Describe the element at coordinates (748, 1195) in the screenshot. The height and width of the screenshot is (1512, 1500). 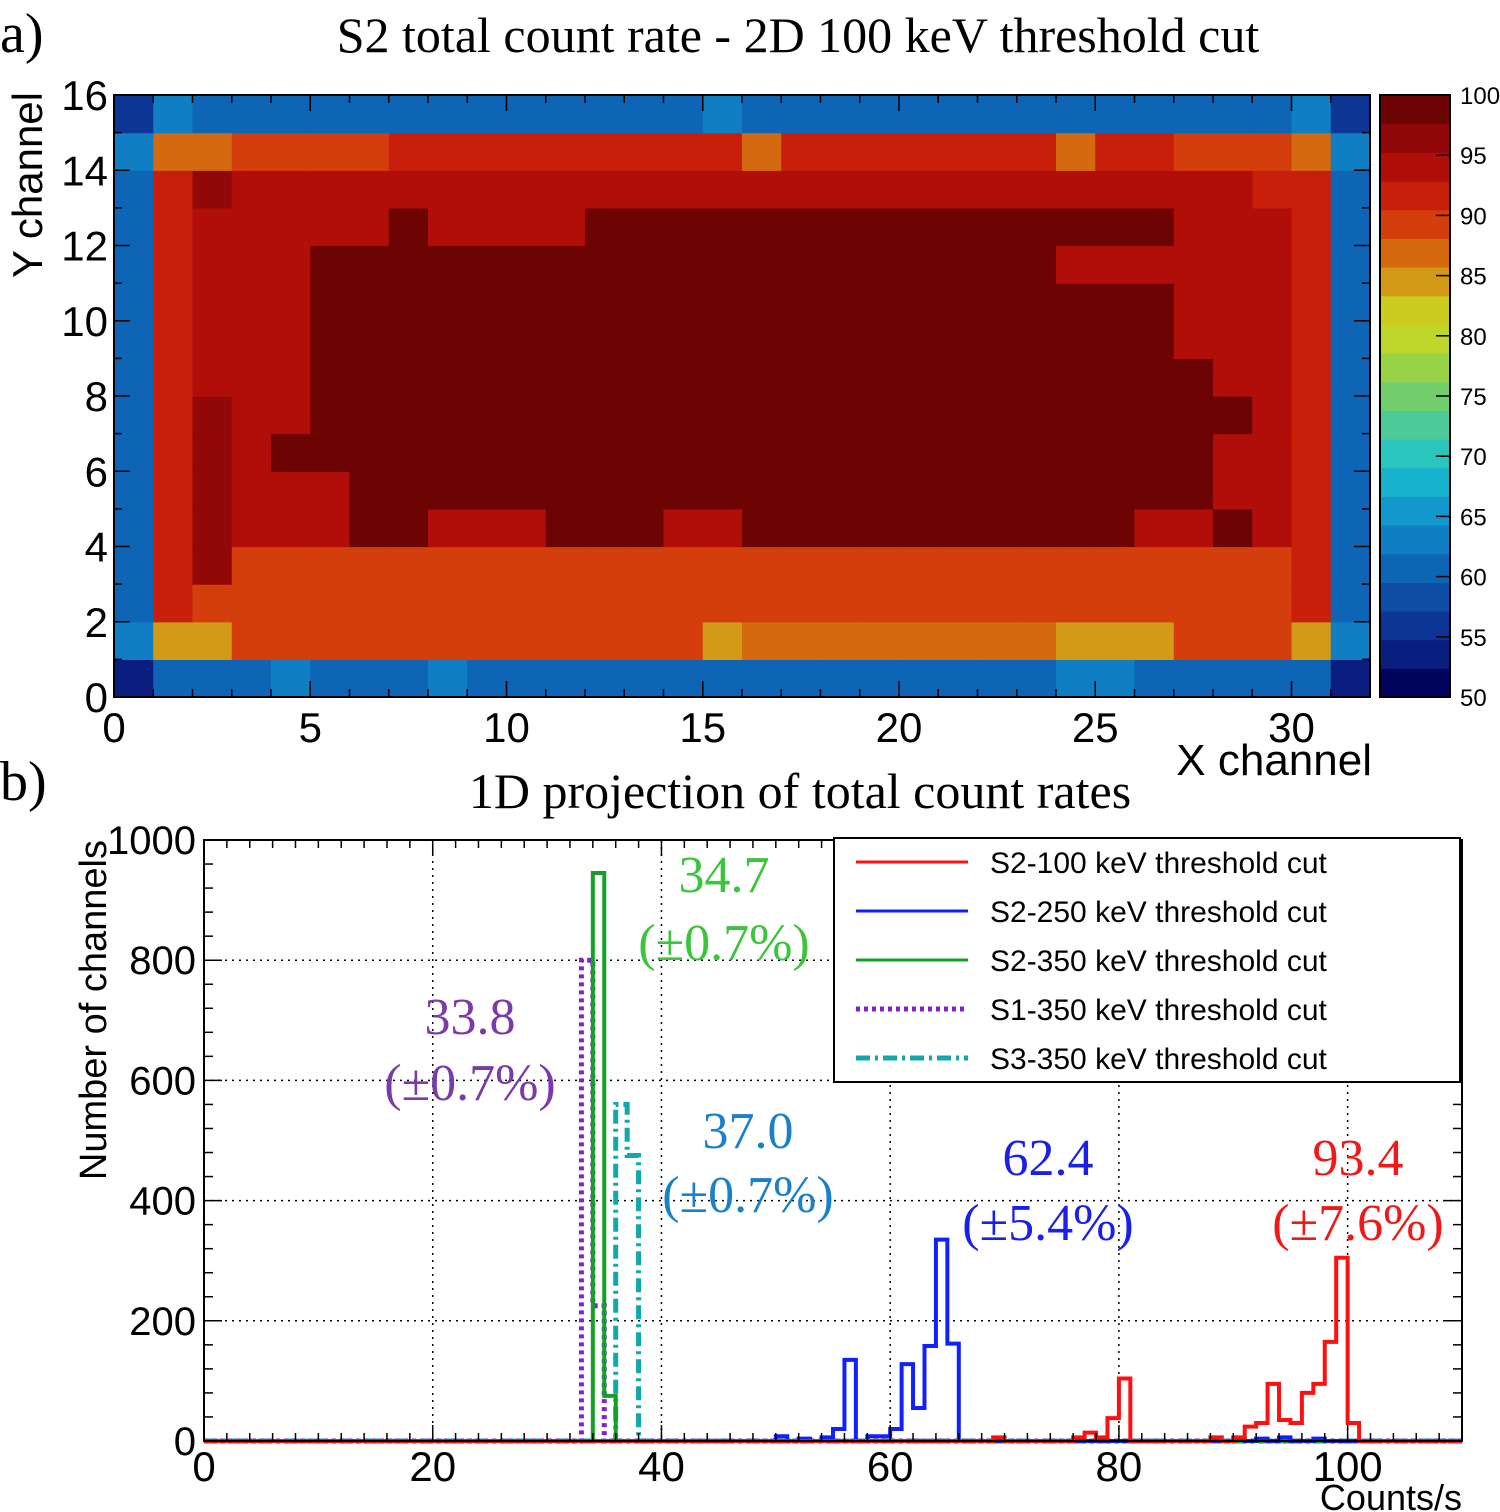
I see `annotation-error: (±0.7%)` at that location.